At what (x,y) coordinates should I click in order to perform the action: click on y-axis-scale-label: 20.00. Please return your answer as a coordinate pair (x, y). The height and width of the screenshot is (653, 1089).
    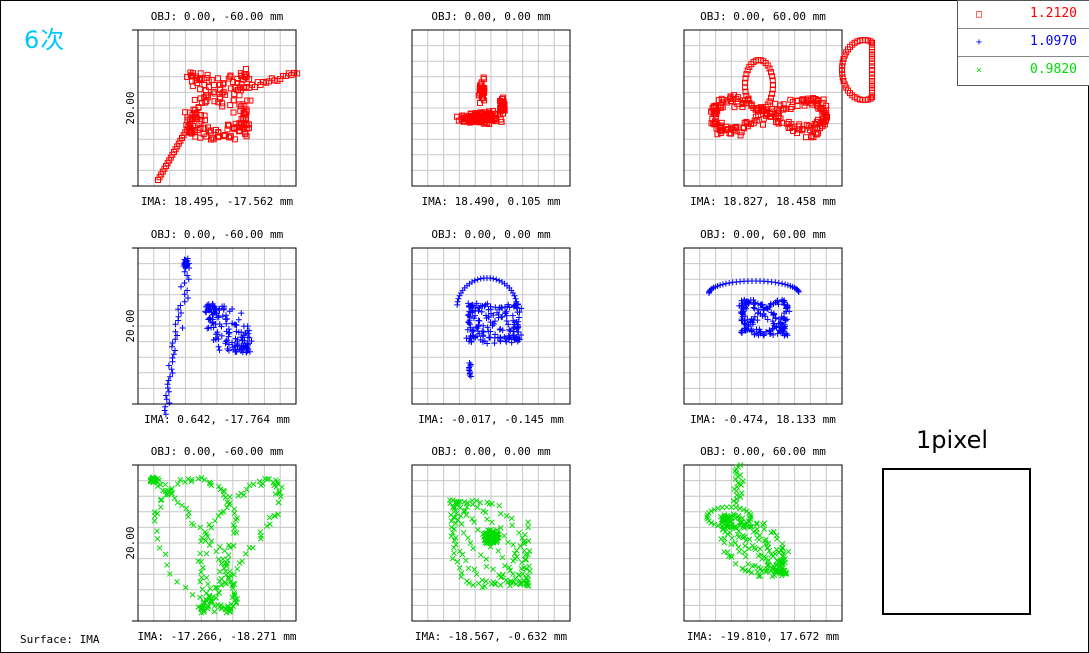
    Looking at the image, I should click on (130, 107).